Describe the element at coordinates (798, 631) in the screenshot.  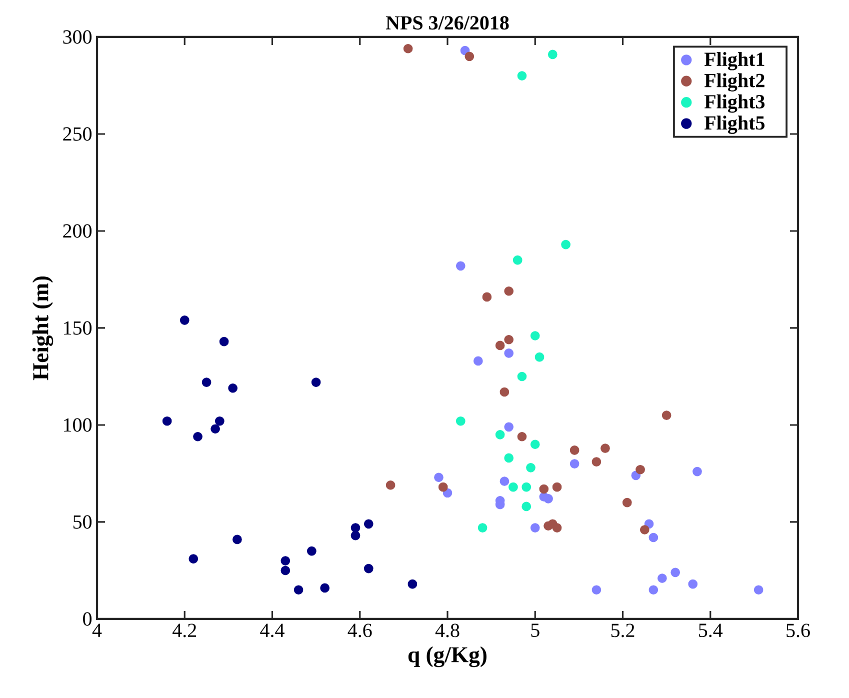
I see `x-tick-label: 5.6` at that location.